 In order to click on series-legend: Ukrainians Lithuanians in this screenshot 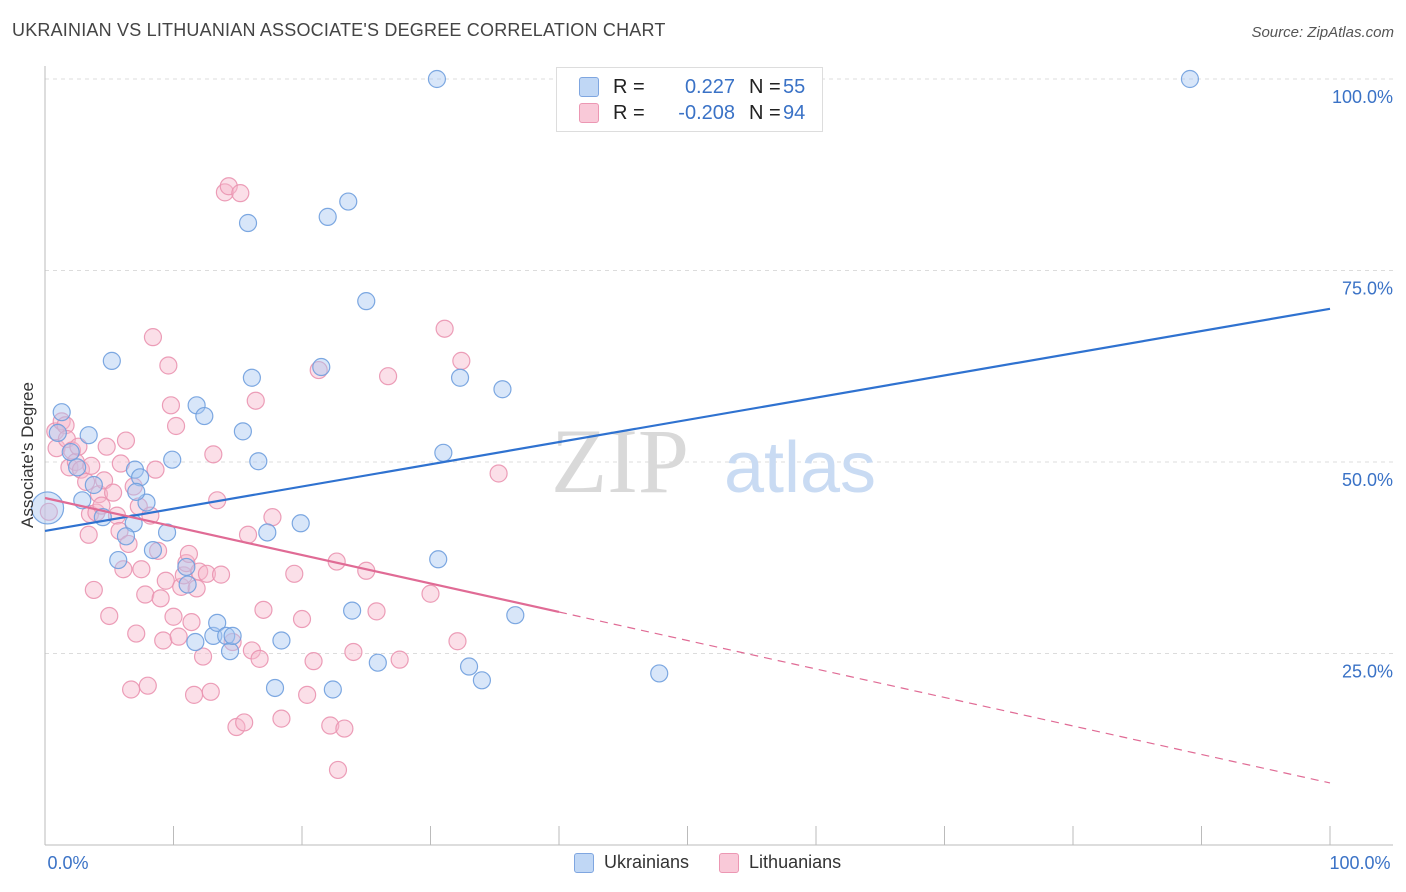, I will do `click(722, 862)`.